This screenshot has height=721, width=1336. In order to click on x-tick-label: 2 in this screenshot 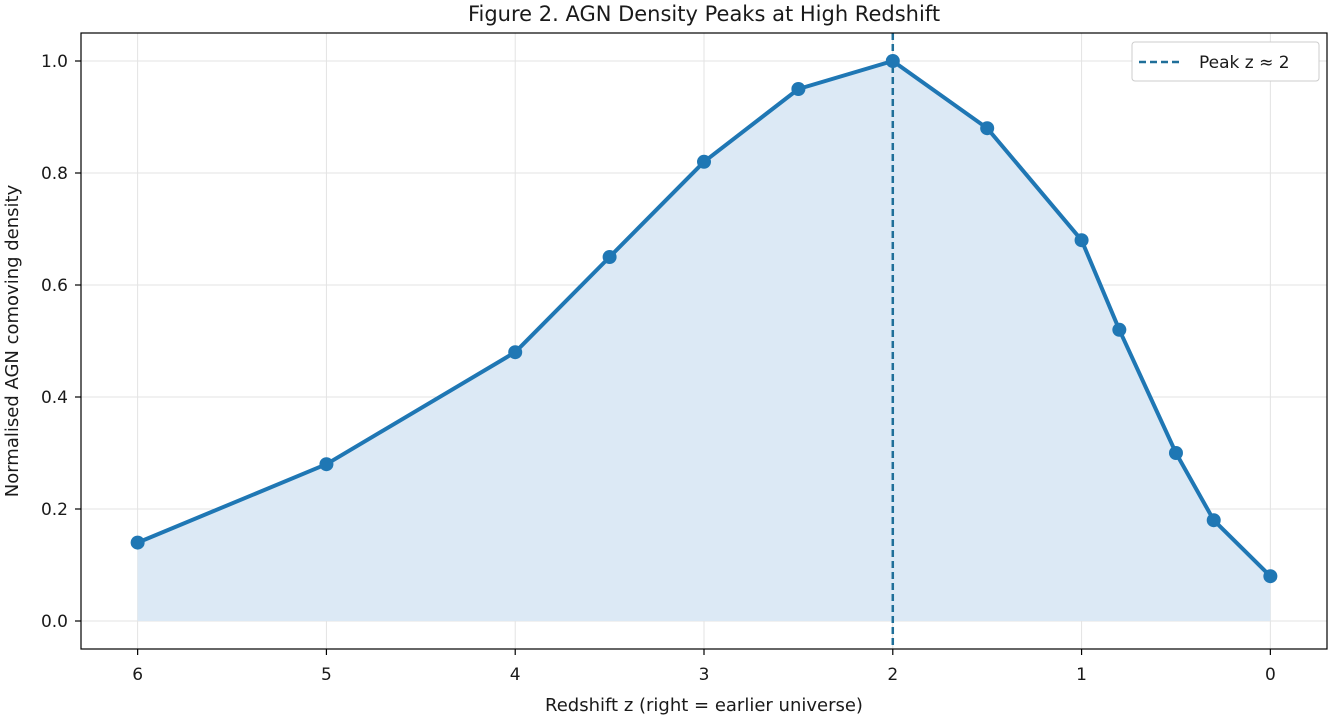, I will do `click(892, 675)`.